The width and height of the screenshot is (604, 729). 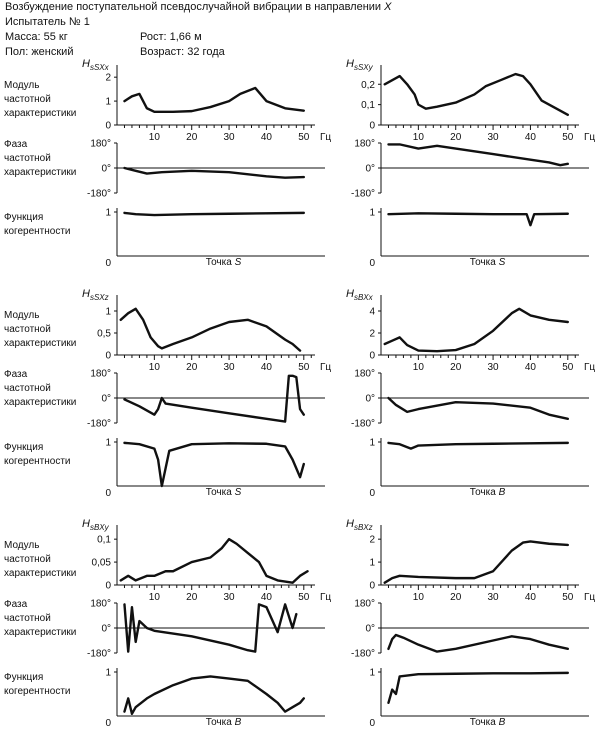 I want to click on phase-y-tick-label: 180°, so click(x=100, y=374).